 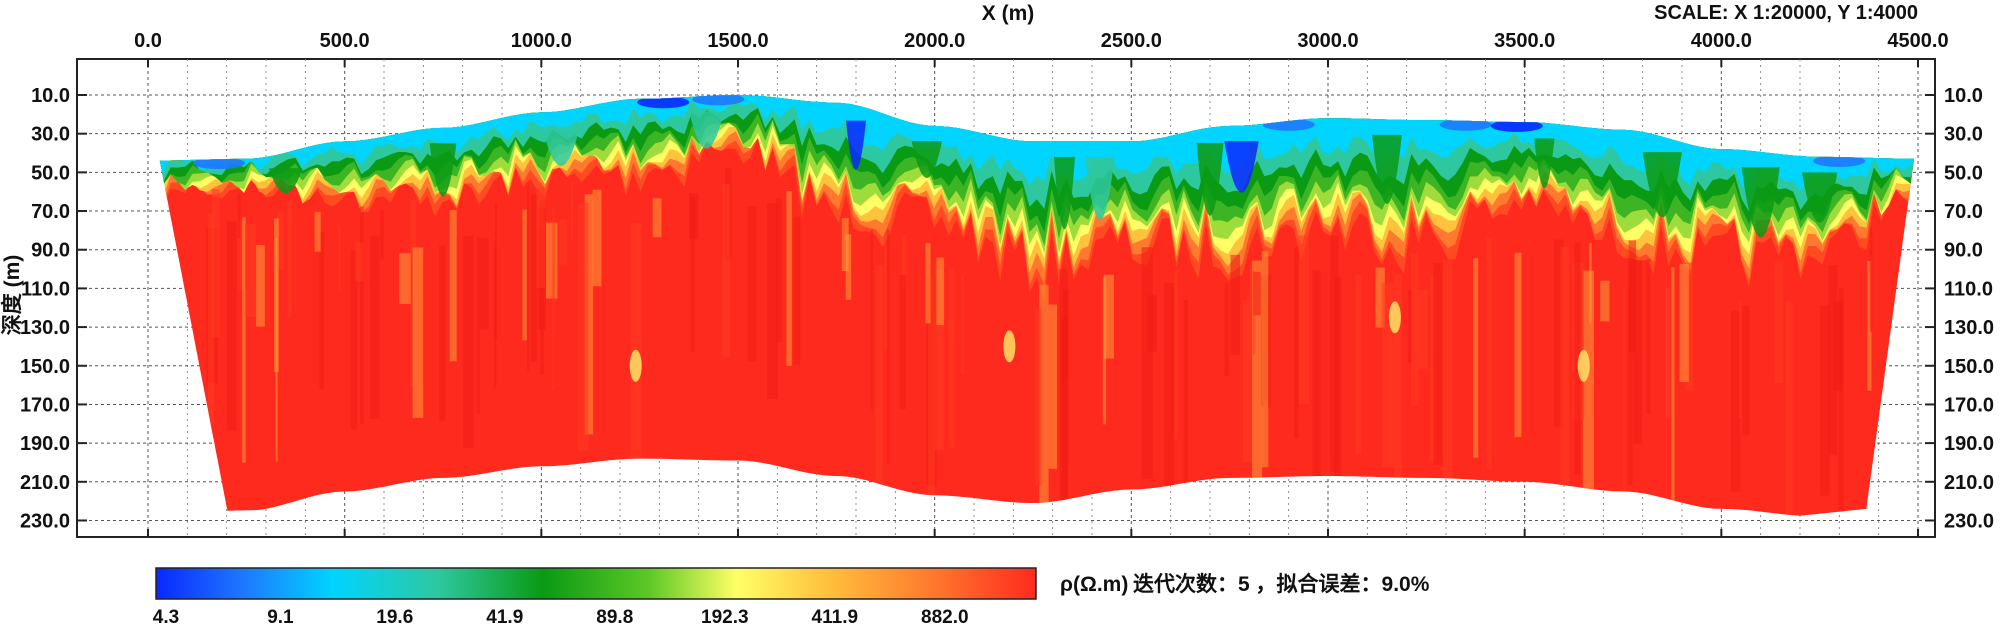 I want to click on x-tick-label: 1500.0, so click(x=737, y=41).